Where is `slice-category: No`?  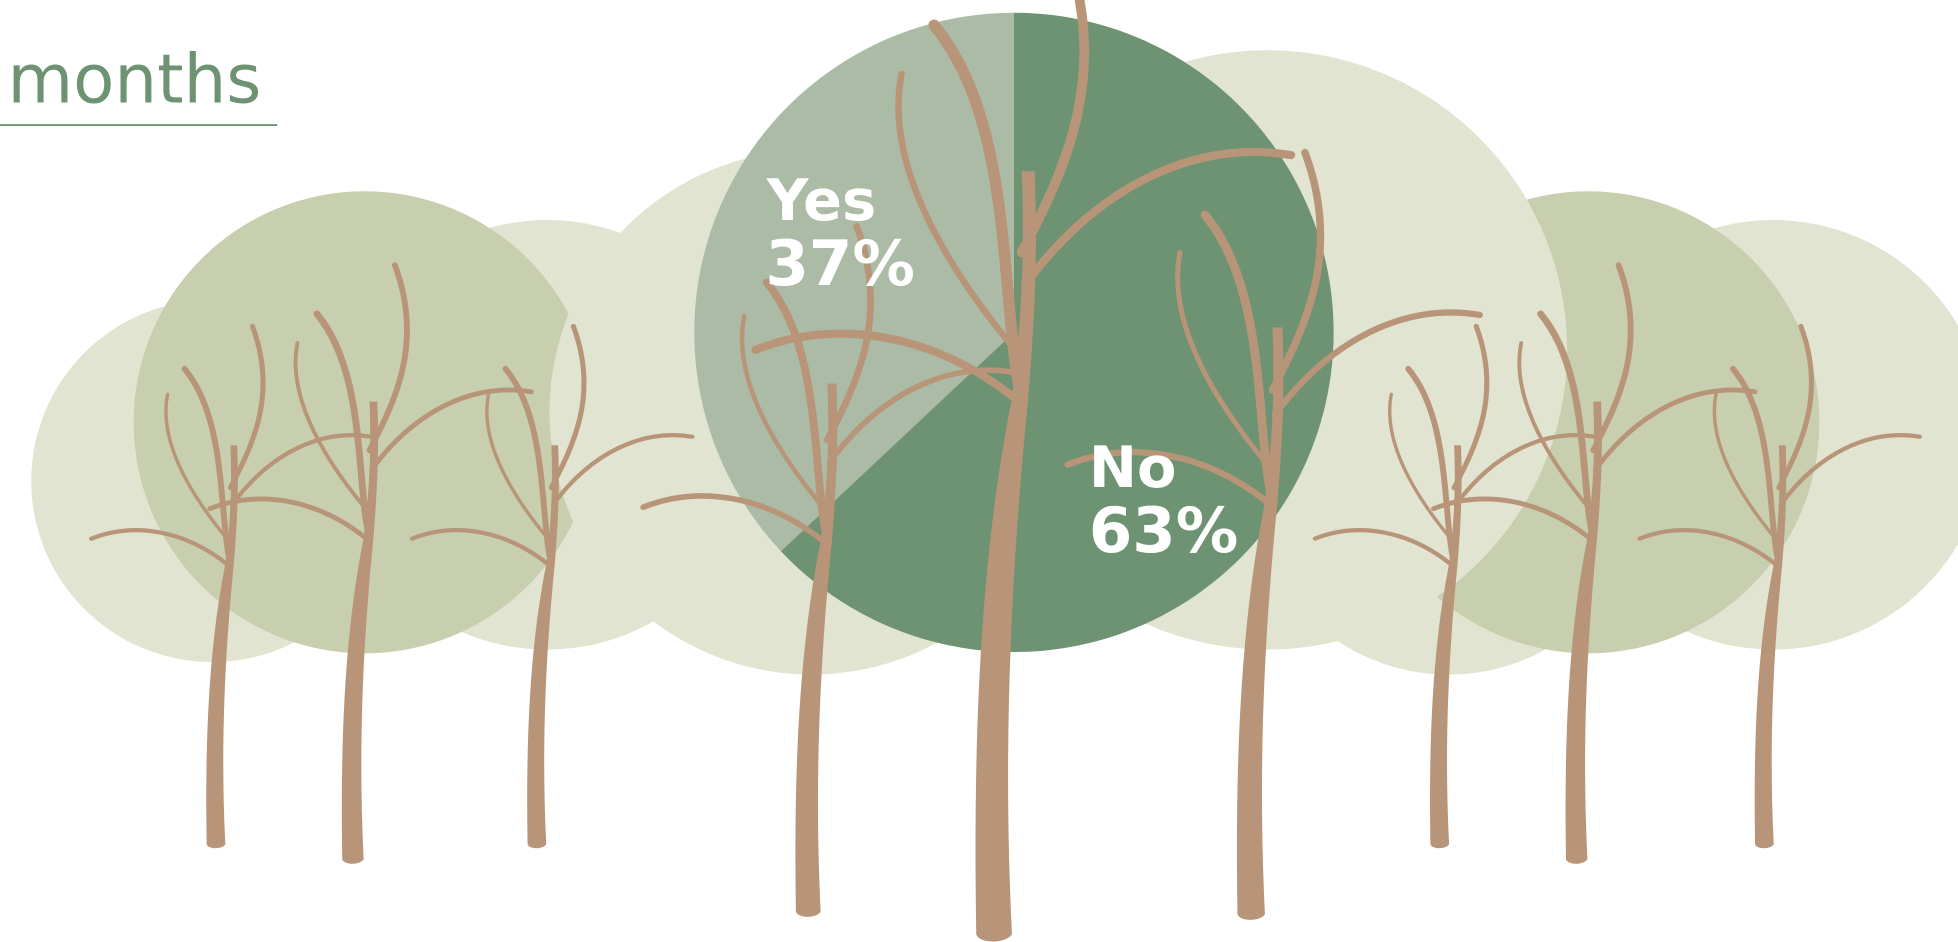
slice-category: No is located at coordinates (1133, 467).